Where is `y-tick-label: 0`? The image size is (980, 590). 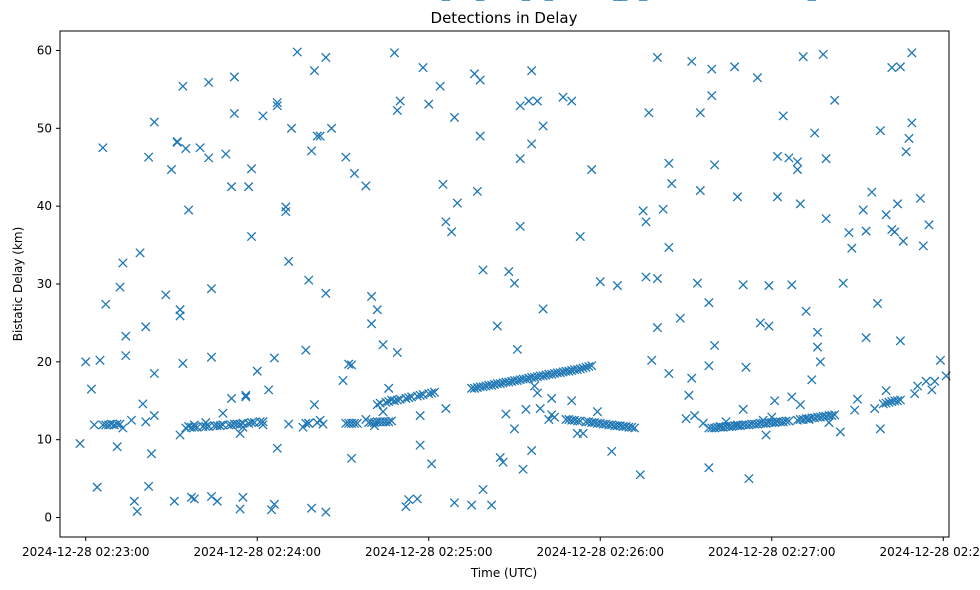
y-tick-label: 0 is located at coordinates (48, 518).